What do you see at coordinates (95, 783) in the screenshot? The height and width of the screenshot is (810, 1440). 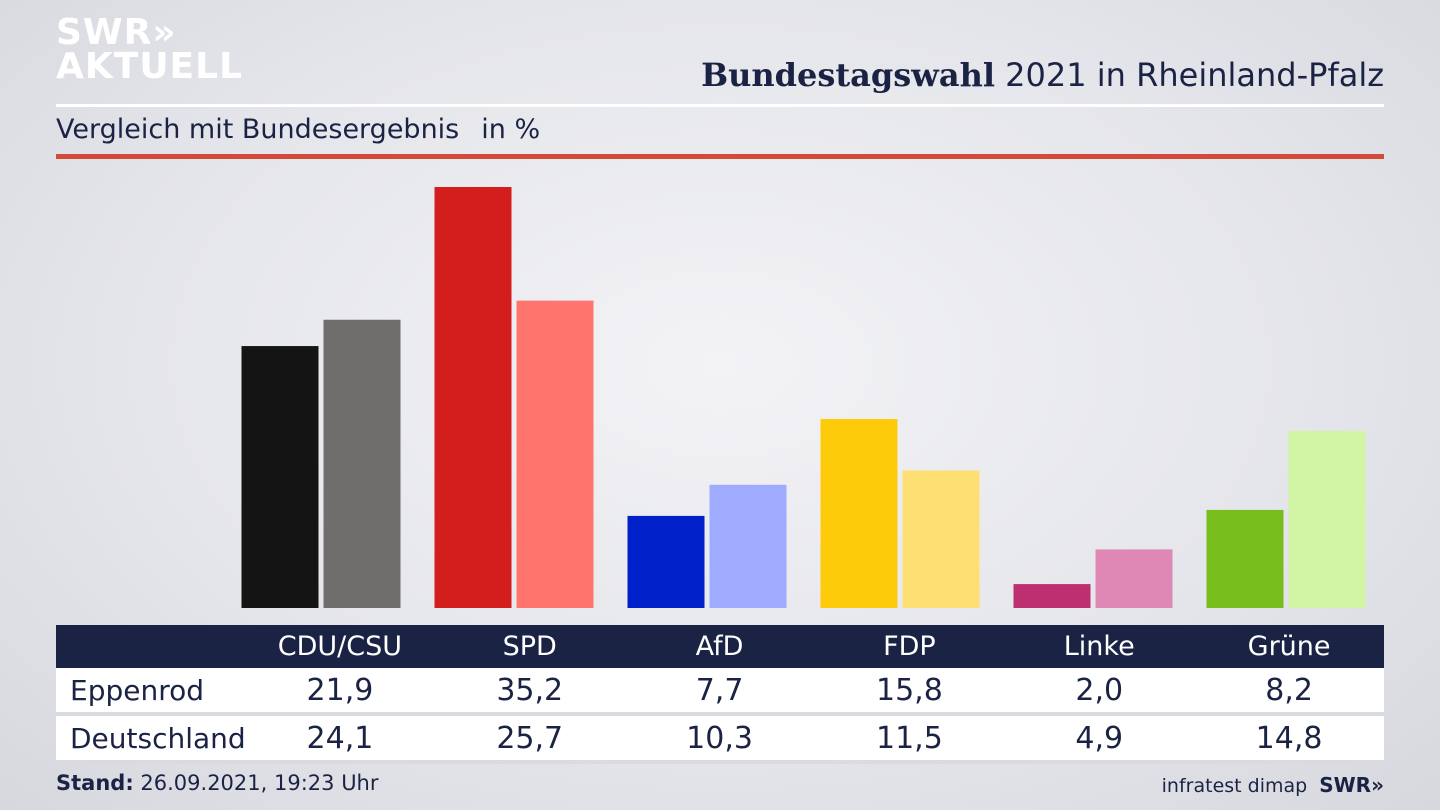 I see `stand-label: Stand:` at bounding box center [95, 783].